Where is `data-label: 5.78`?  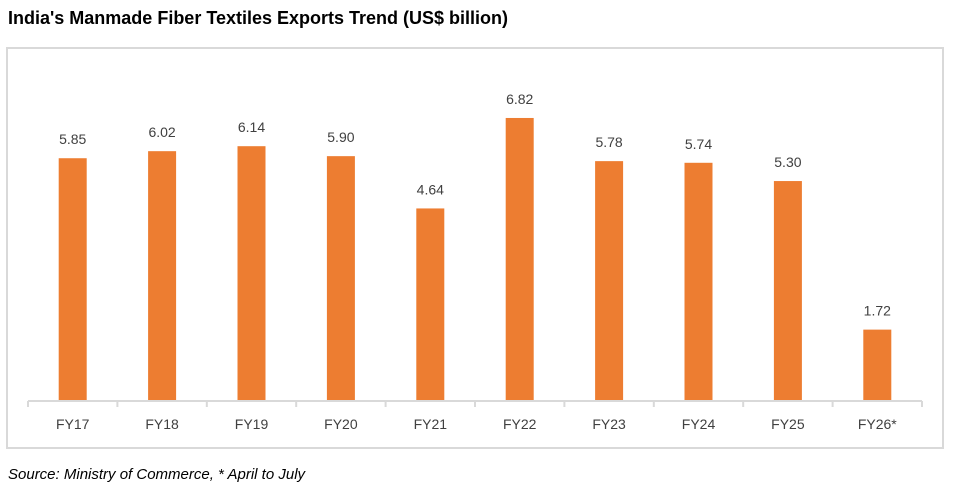 data-label: 5.78 is located at coordinates (608, 142).